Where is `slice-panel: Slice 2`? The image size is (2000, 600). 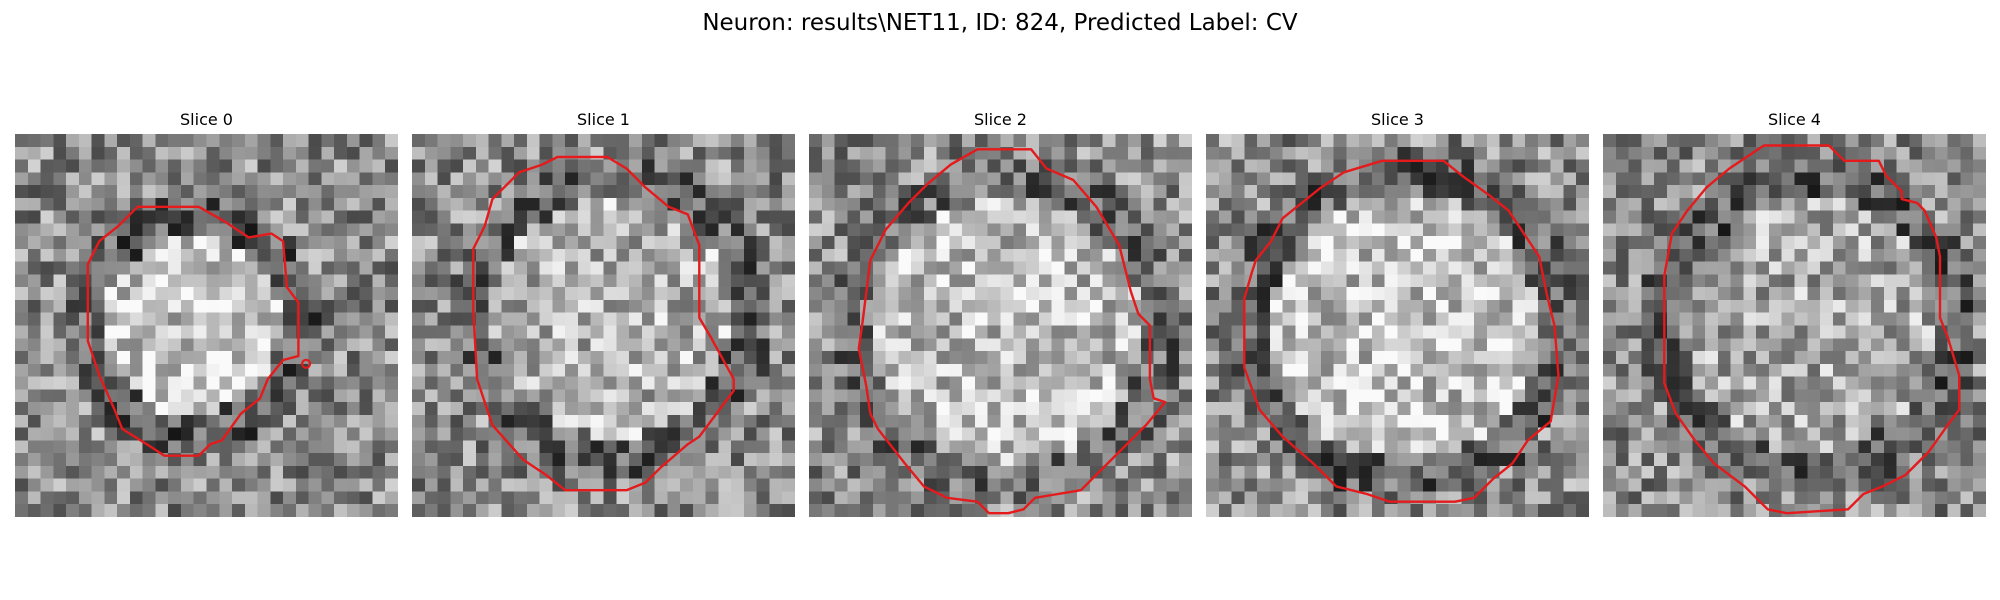
slice-panel: Slice 2 is located at coordinates (1000, 313).